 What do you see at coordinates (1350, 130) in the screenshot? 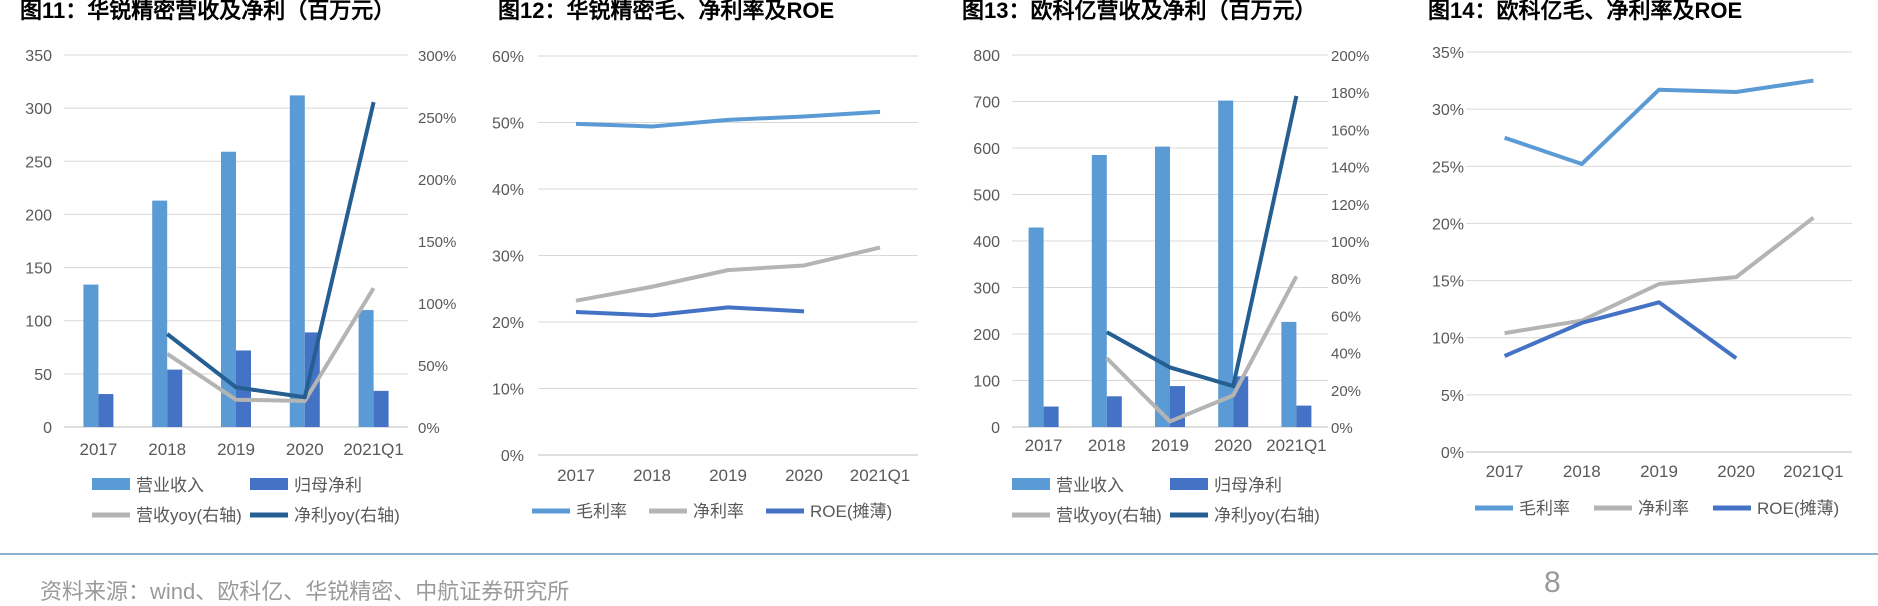
I see `y2-tick-label: 160%` at bounding box center [1350, 130].